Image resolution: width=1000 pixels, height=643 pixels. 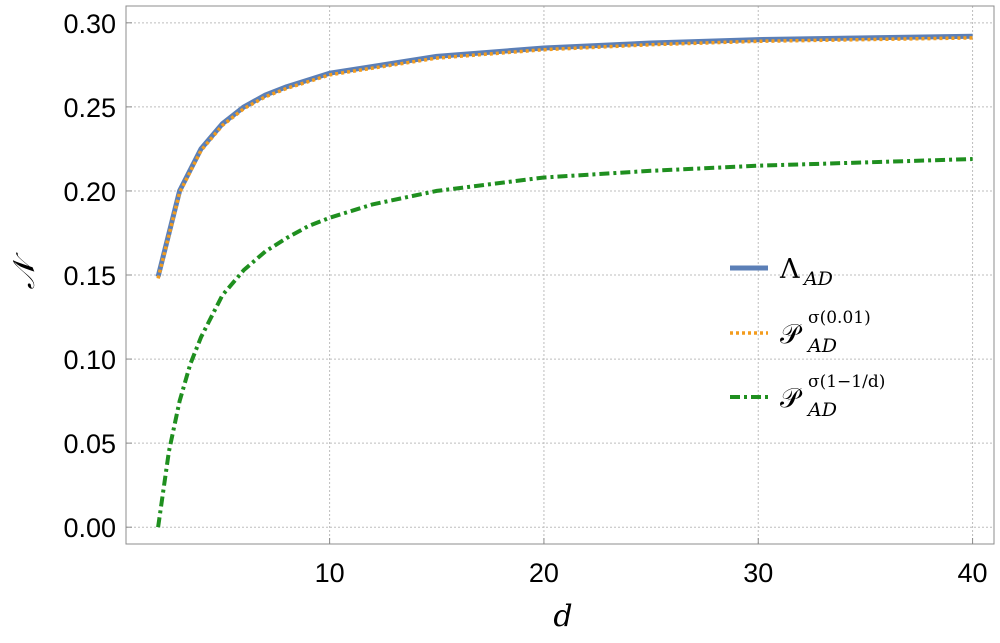 I want to click on legend-sup-p-001: σ(0.01), so click(x=839, y=318).